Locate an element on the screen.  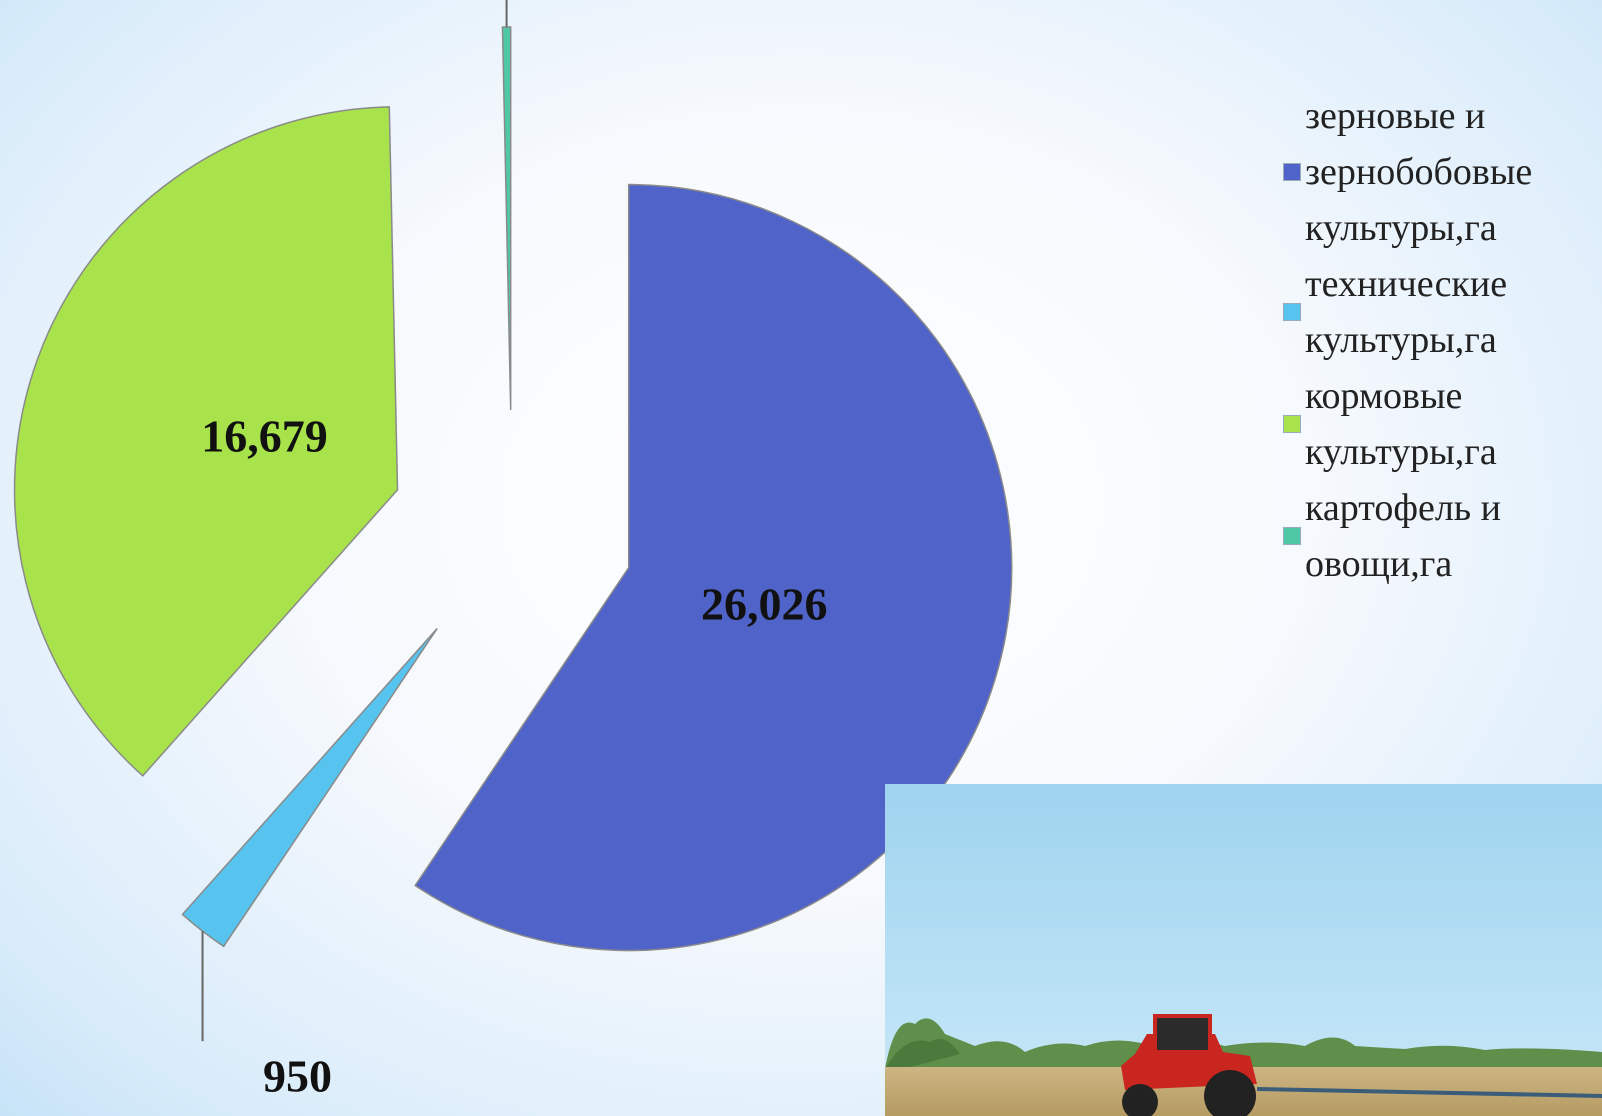
legend-entry: картофель и овощи,га is located at coordinates (1442, 536).